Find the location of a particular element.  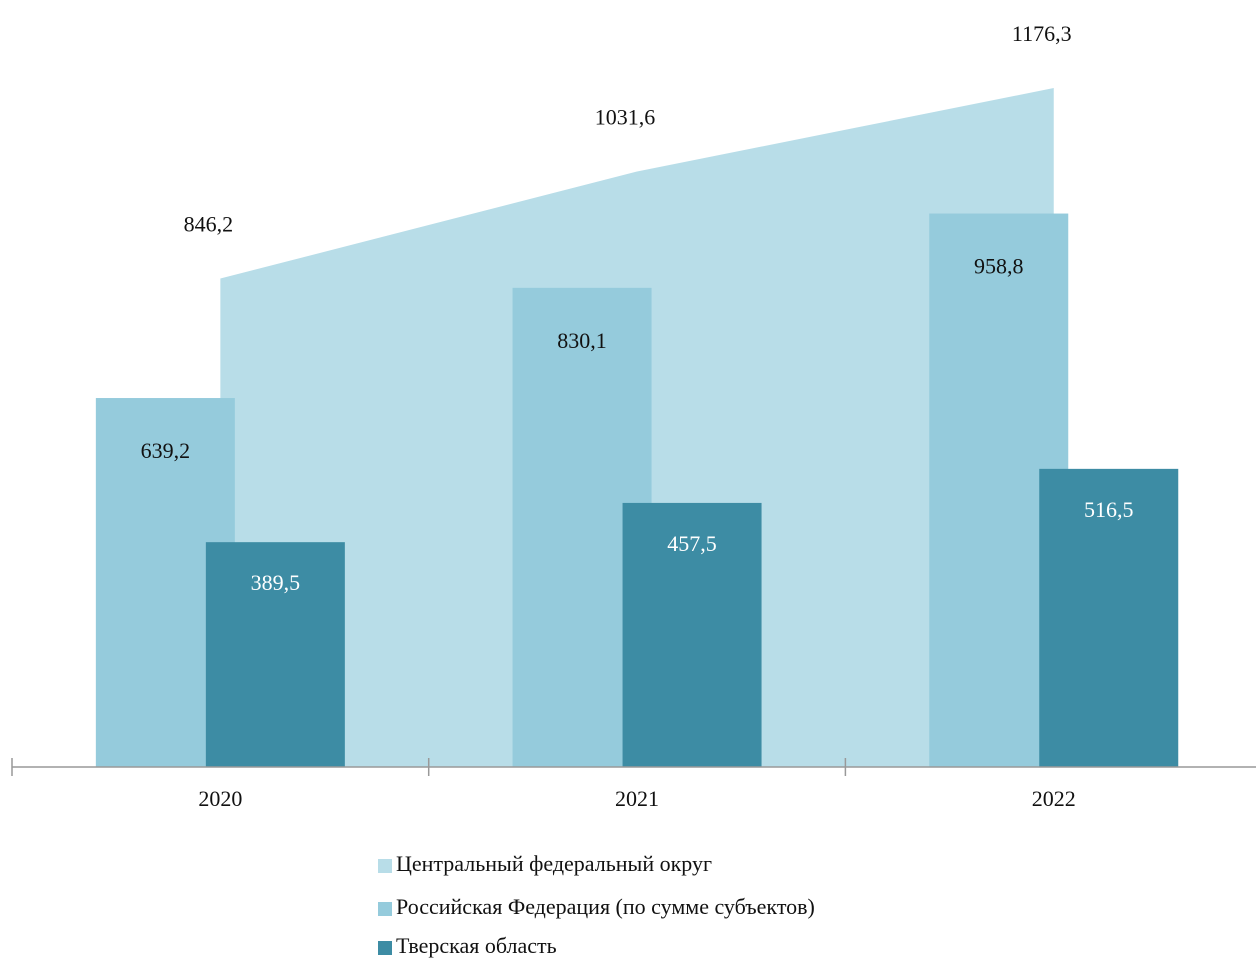

data-label: 830,1 is located at coordinates (582, 340).